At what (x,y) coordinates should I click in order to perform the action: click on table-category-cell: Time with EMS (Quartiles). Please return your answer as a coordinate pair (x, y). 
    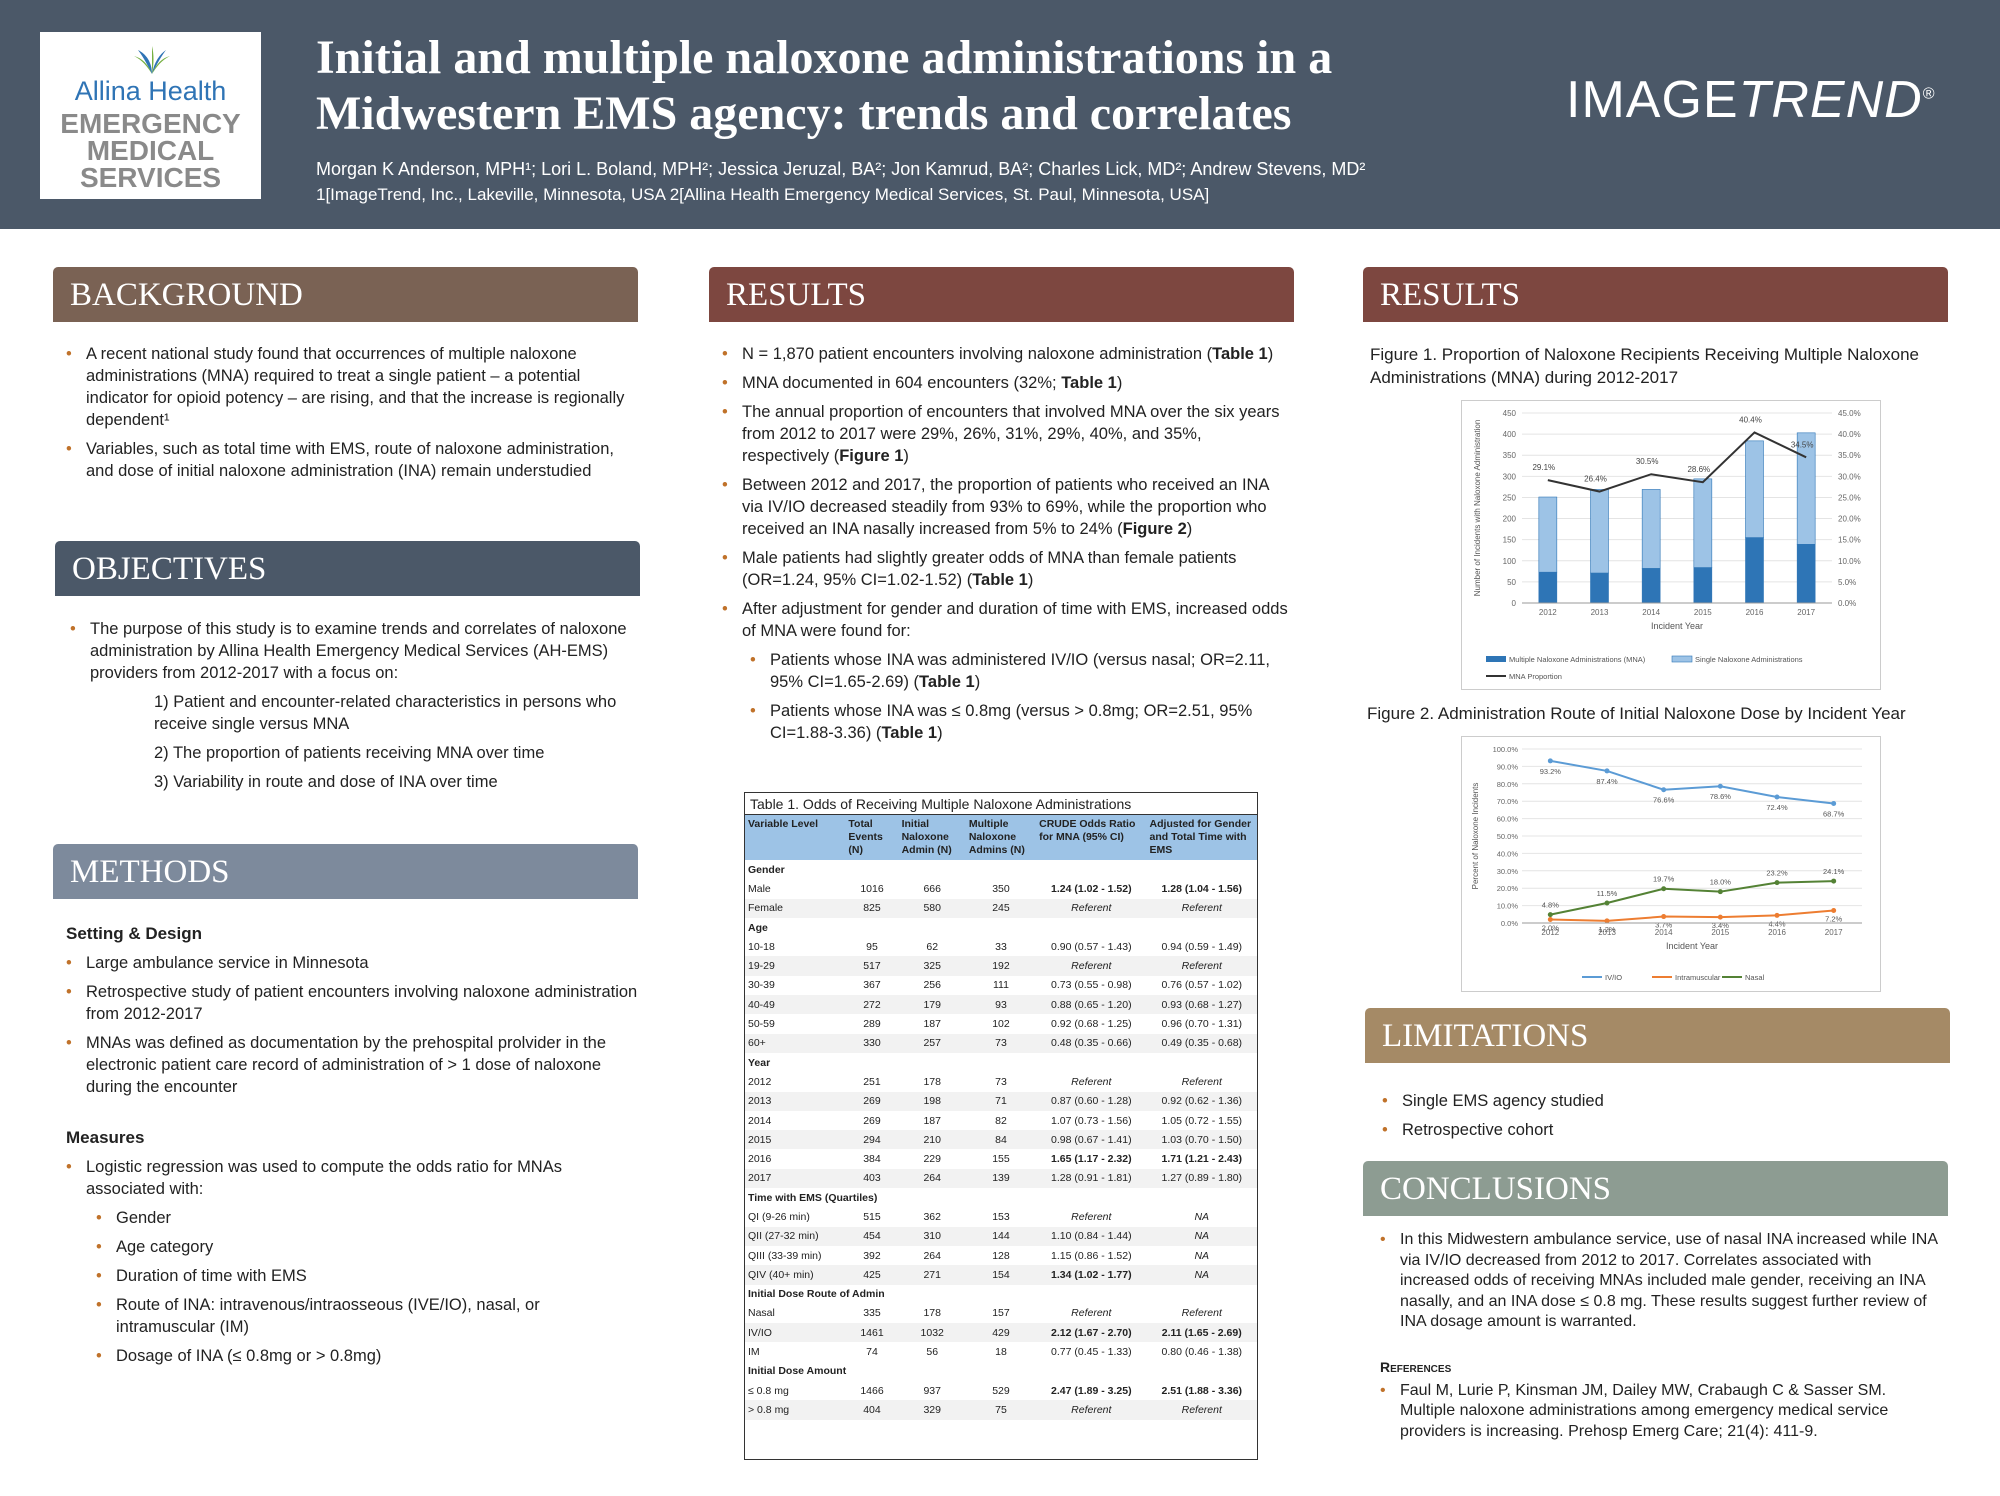
    Looking at the image, I should click on (813, 1197).